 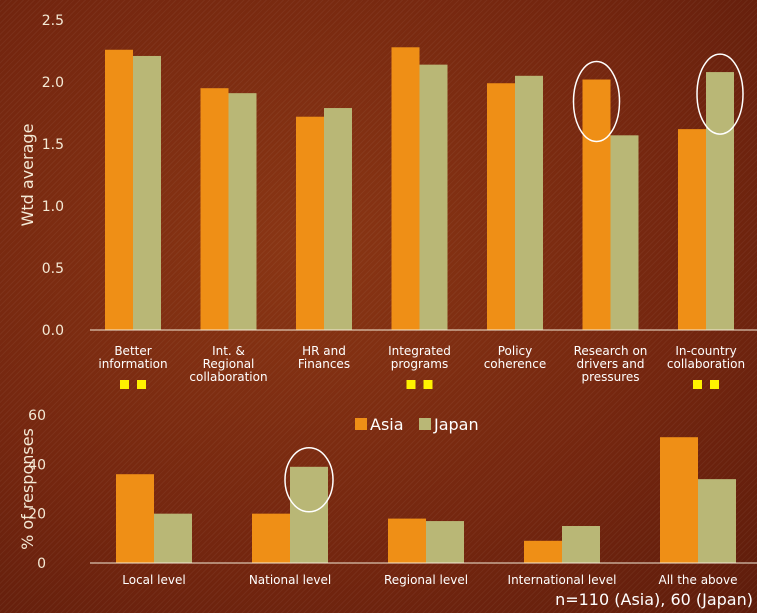 What do you see at coordinates (27, 175) in the screenshot?
I see `y-axis-title: Wtd average` at bounding box center [27, 175].